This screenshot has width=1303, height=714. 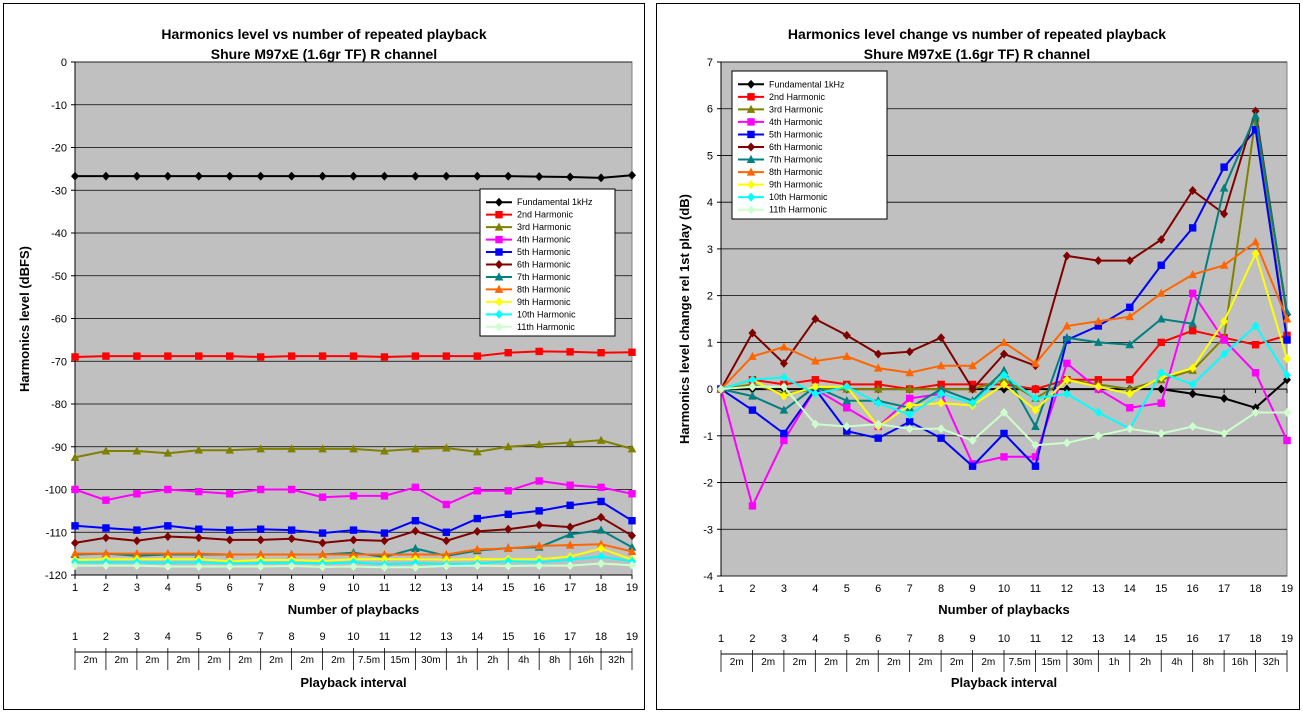 What do you see at coordinates (292, 637) in the screenshot?
I see `playback-number-label: 8` at bounding box center [292, 637].